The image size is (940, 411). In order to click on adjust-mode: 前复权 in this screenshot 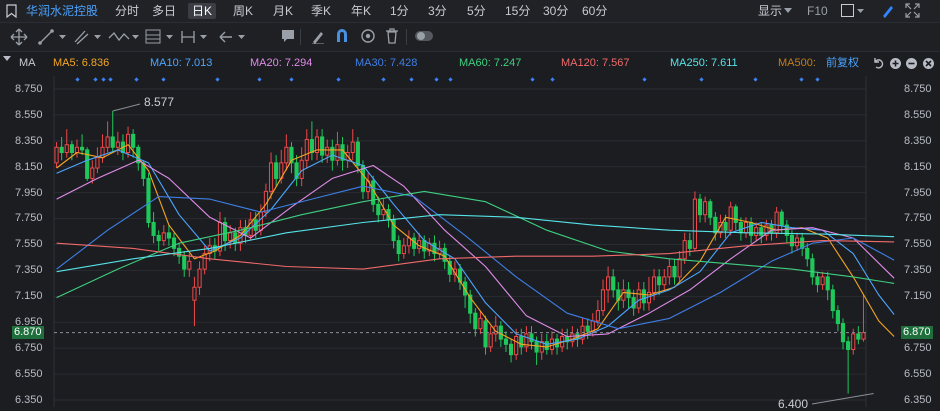, I will do `click(842, 63)`.